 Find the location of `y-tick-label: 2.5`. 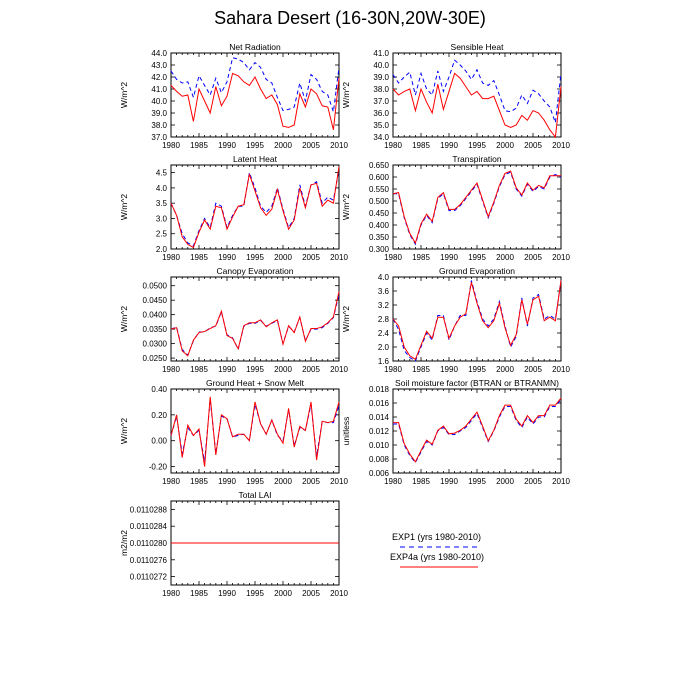

y-tick-label: 2.5 is located at coordinates (162, 234).